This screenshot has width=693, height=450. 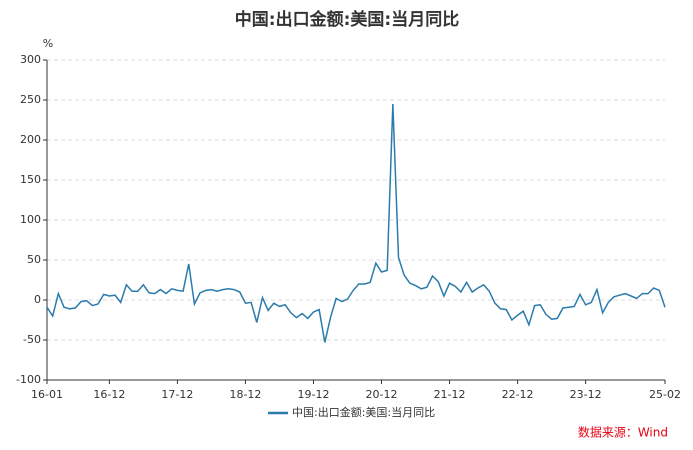 What do you see at coordinates (177, 394) in the screenshot?
I see `x-tick-label: 17-12` at bounding box center [177, 394].